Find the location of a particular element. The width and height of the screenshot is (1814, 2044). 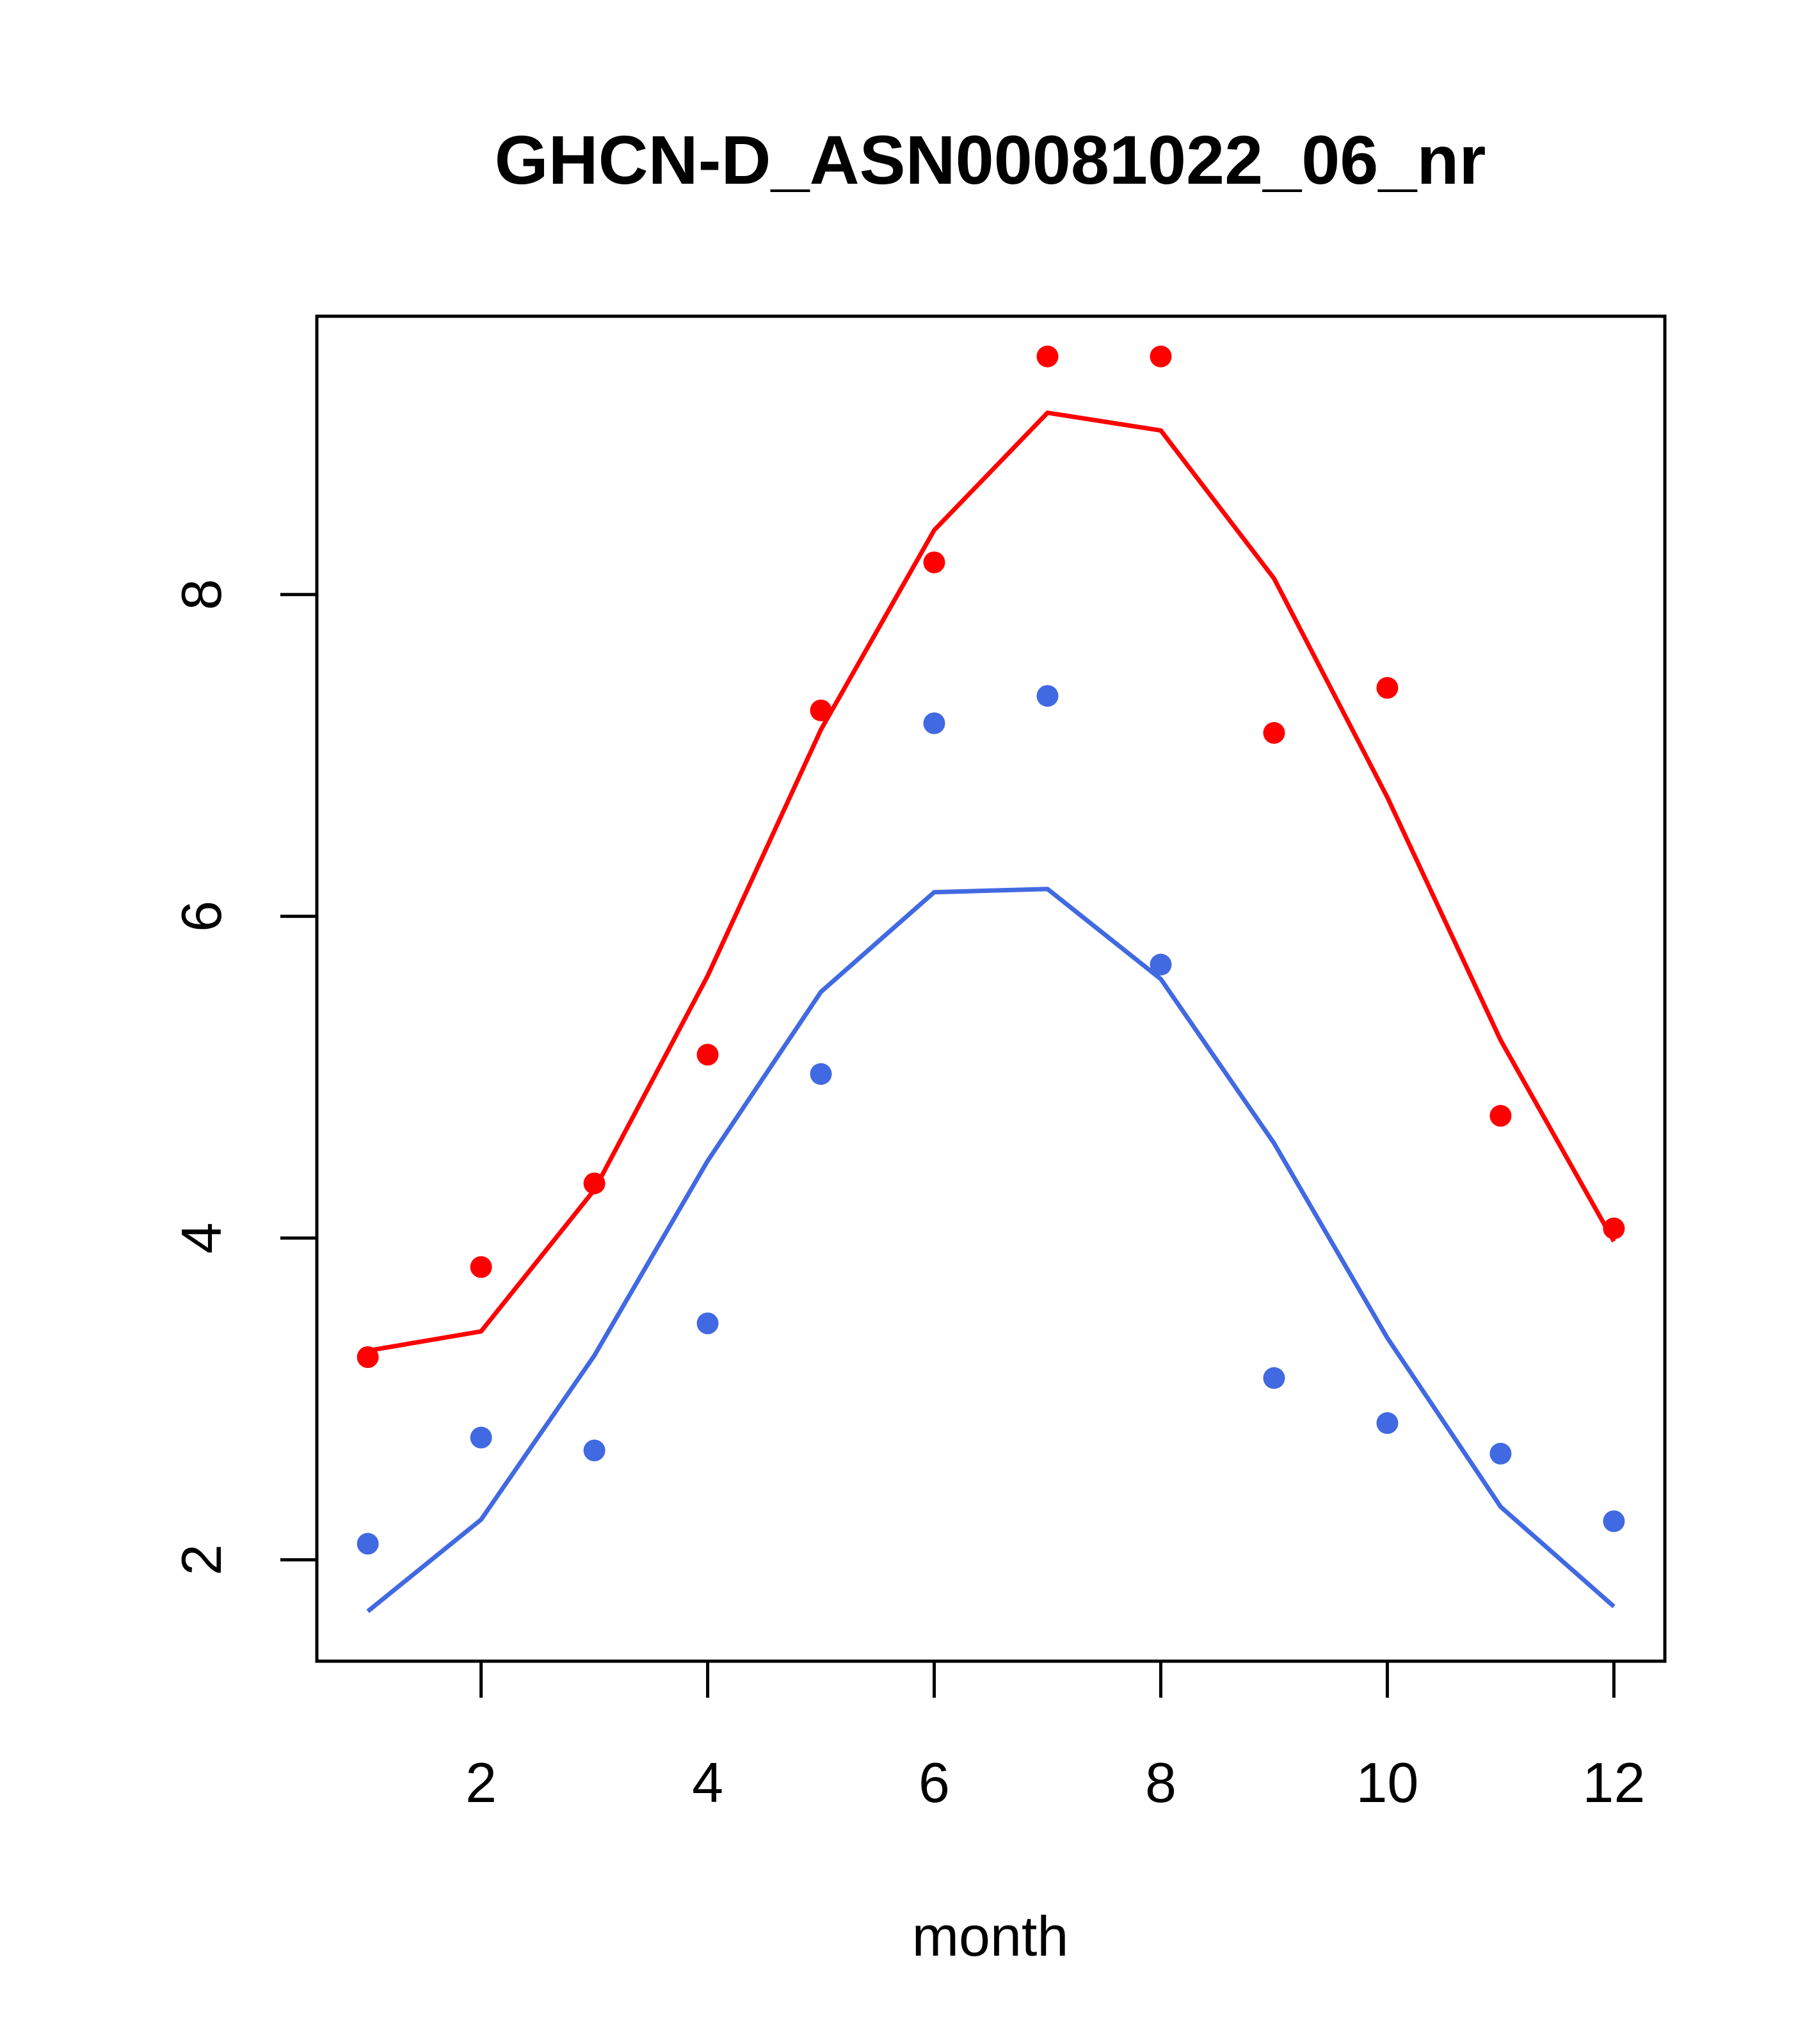

y-tick-label-6: 6 is located at coordinates (201, 916).